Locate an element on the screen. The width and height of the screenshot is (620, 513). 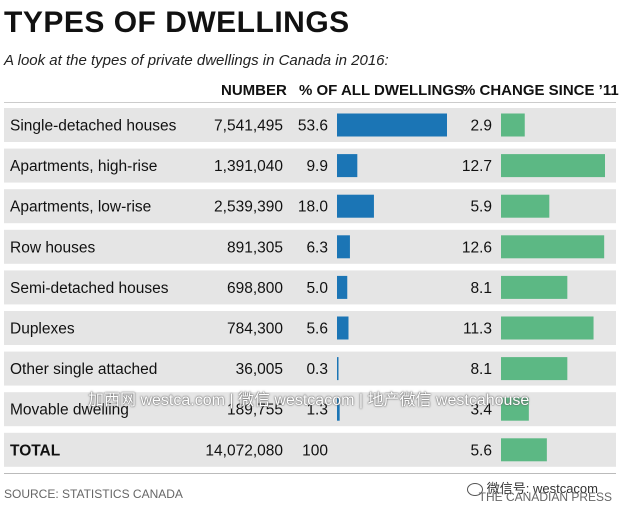
row-label: Duplexes is located at coordinates (42, 329).